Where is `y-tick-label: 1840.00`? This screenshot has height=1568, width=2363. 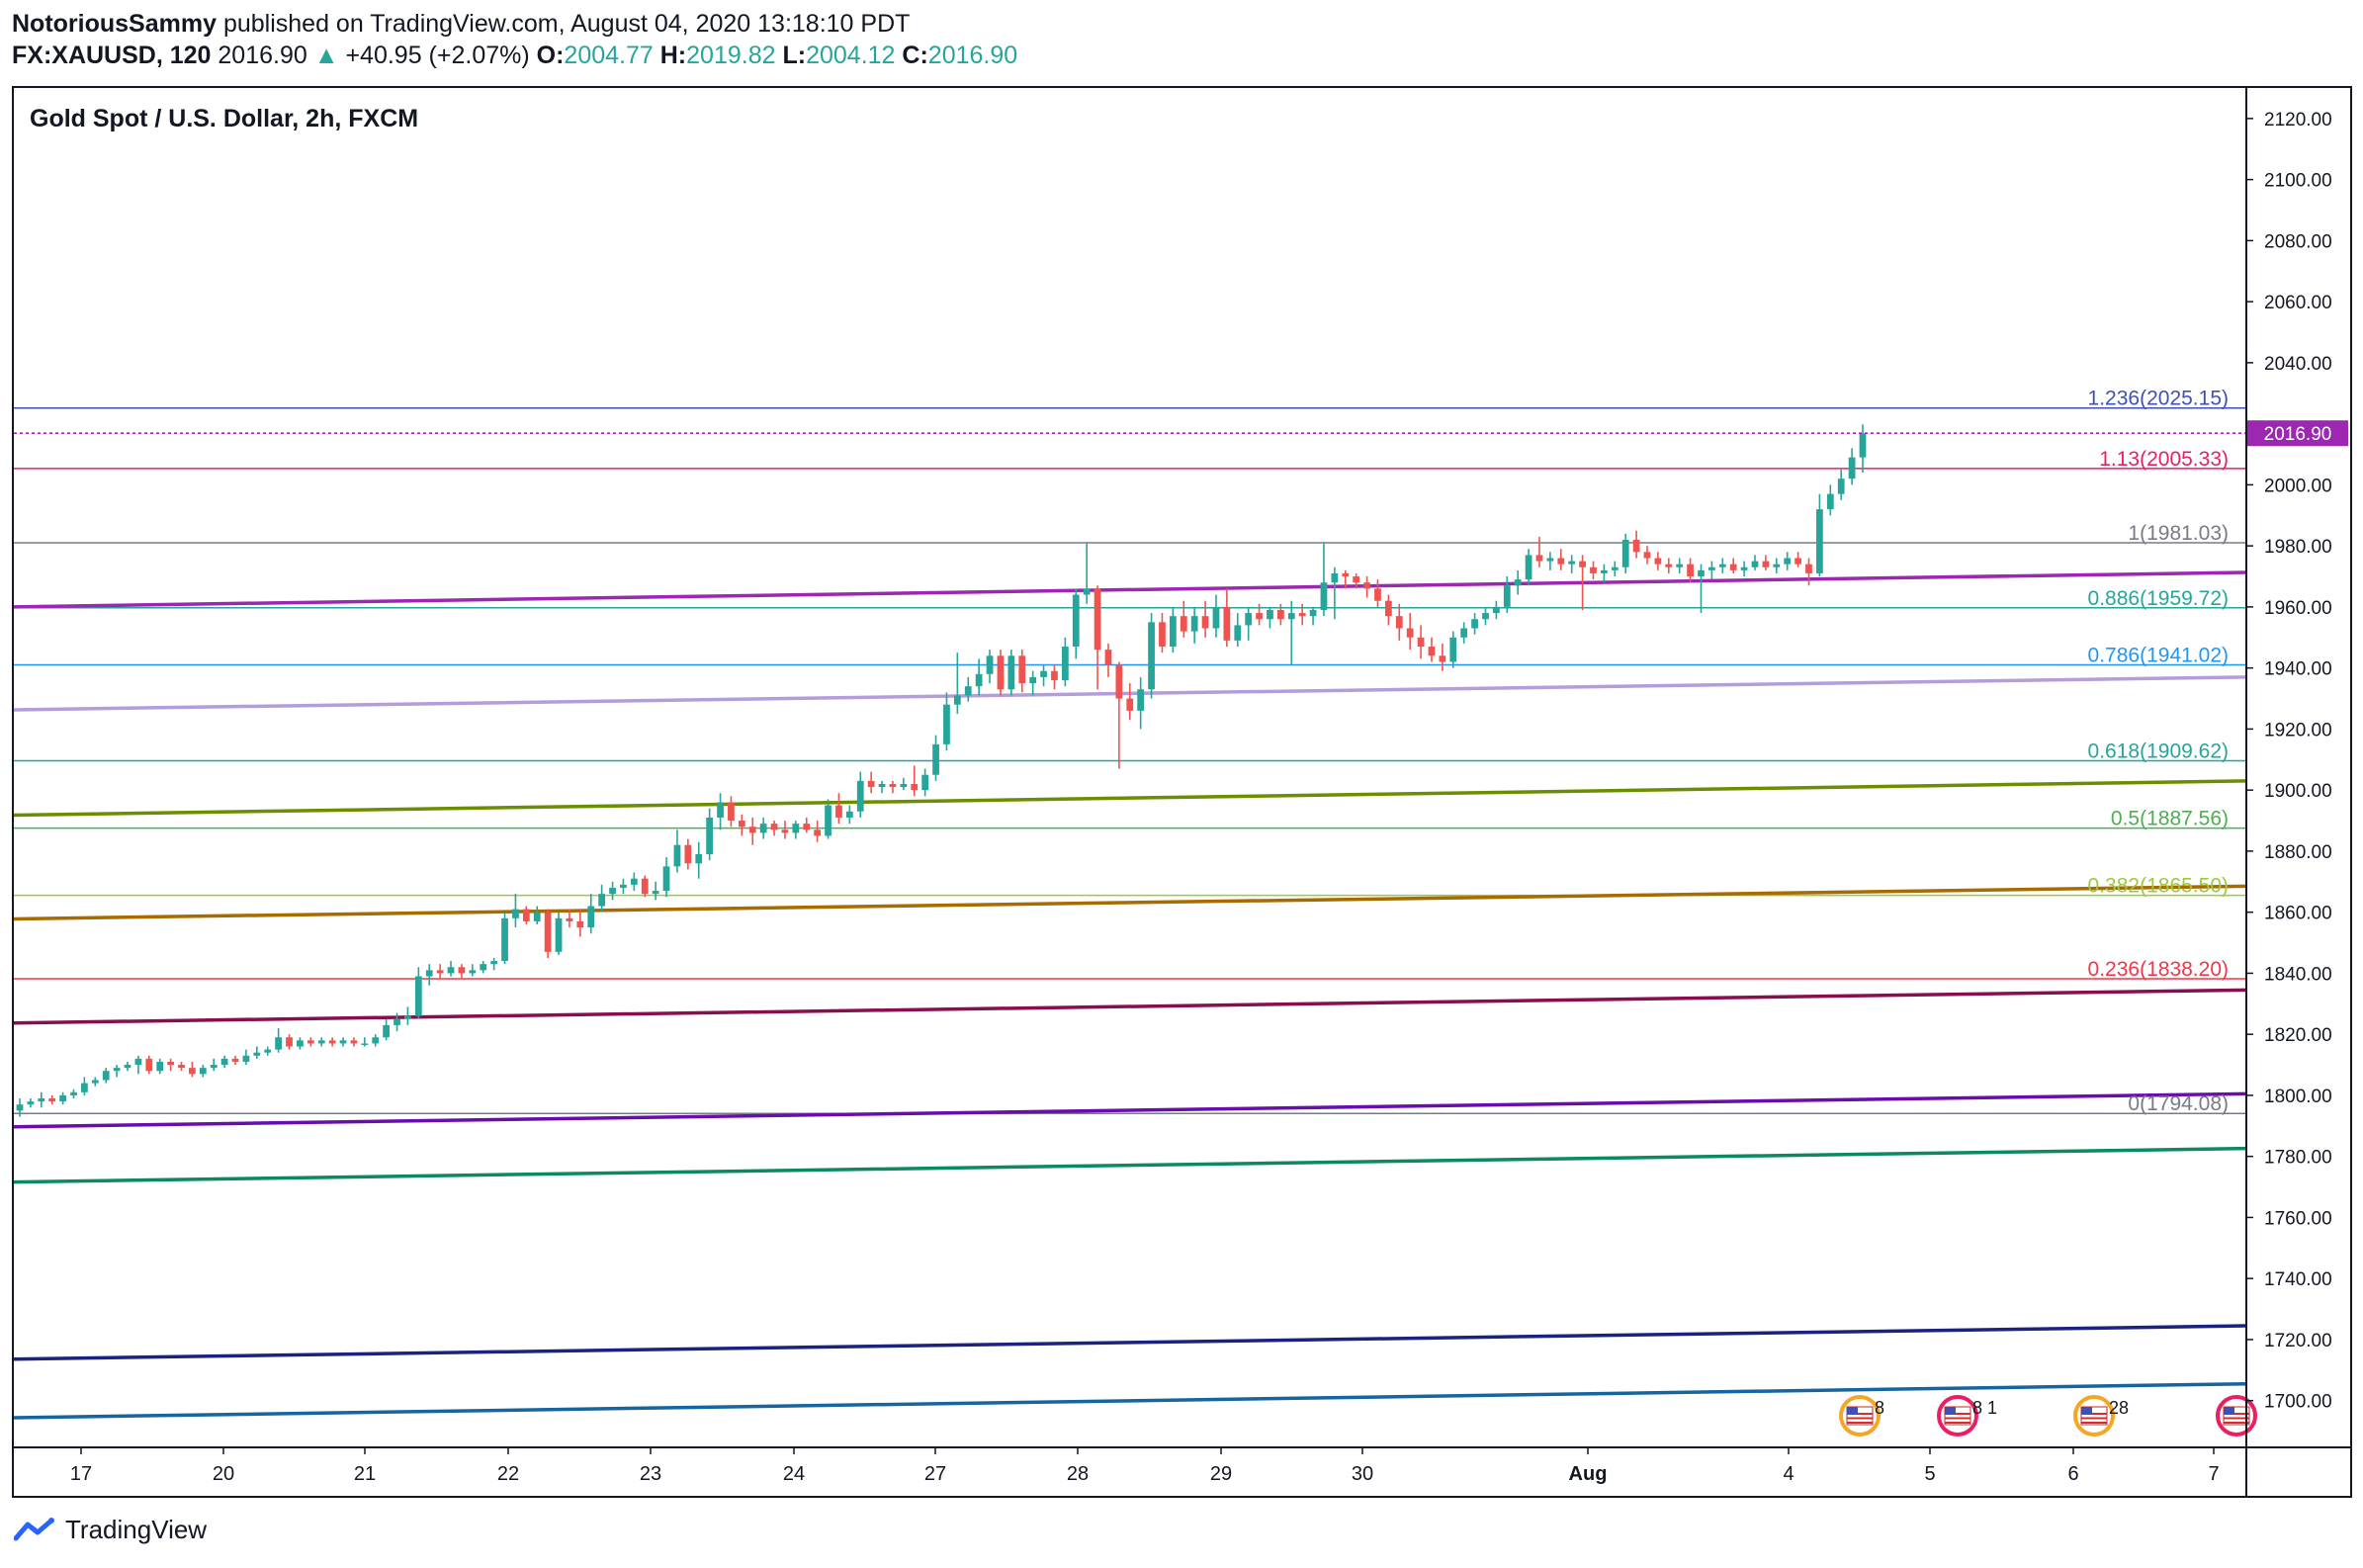
y-tick-label: 1840.00 is located at coordinates (2298, 975).